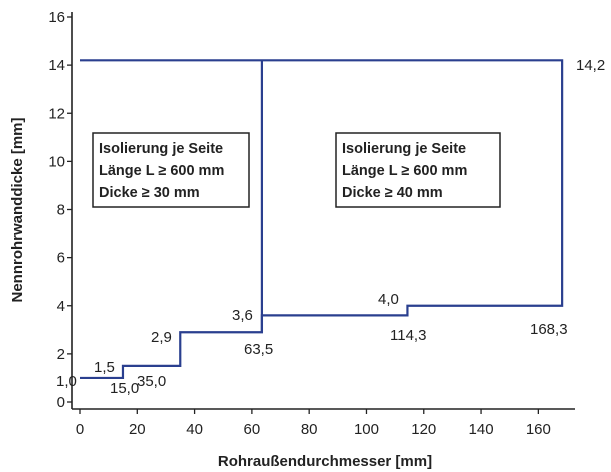 This screenshot has width=611, height=472. Describe the element at coordinates (124, 388) in the screenshot. I see `breakpoint-label: 15,0` at that location.